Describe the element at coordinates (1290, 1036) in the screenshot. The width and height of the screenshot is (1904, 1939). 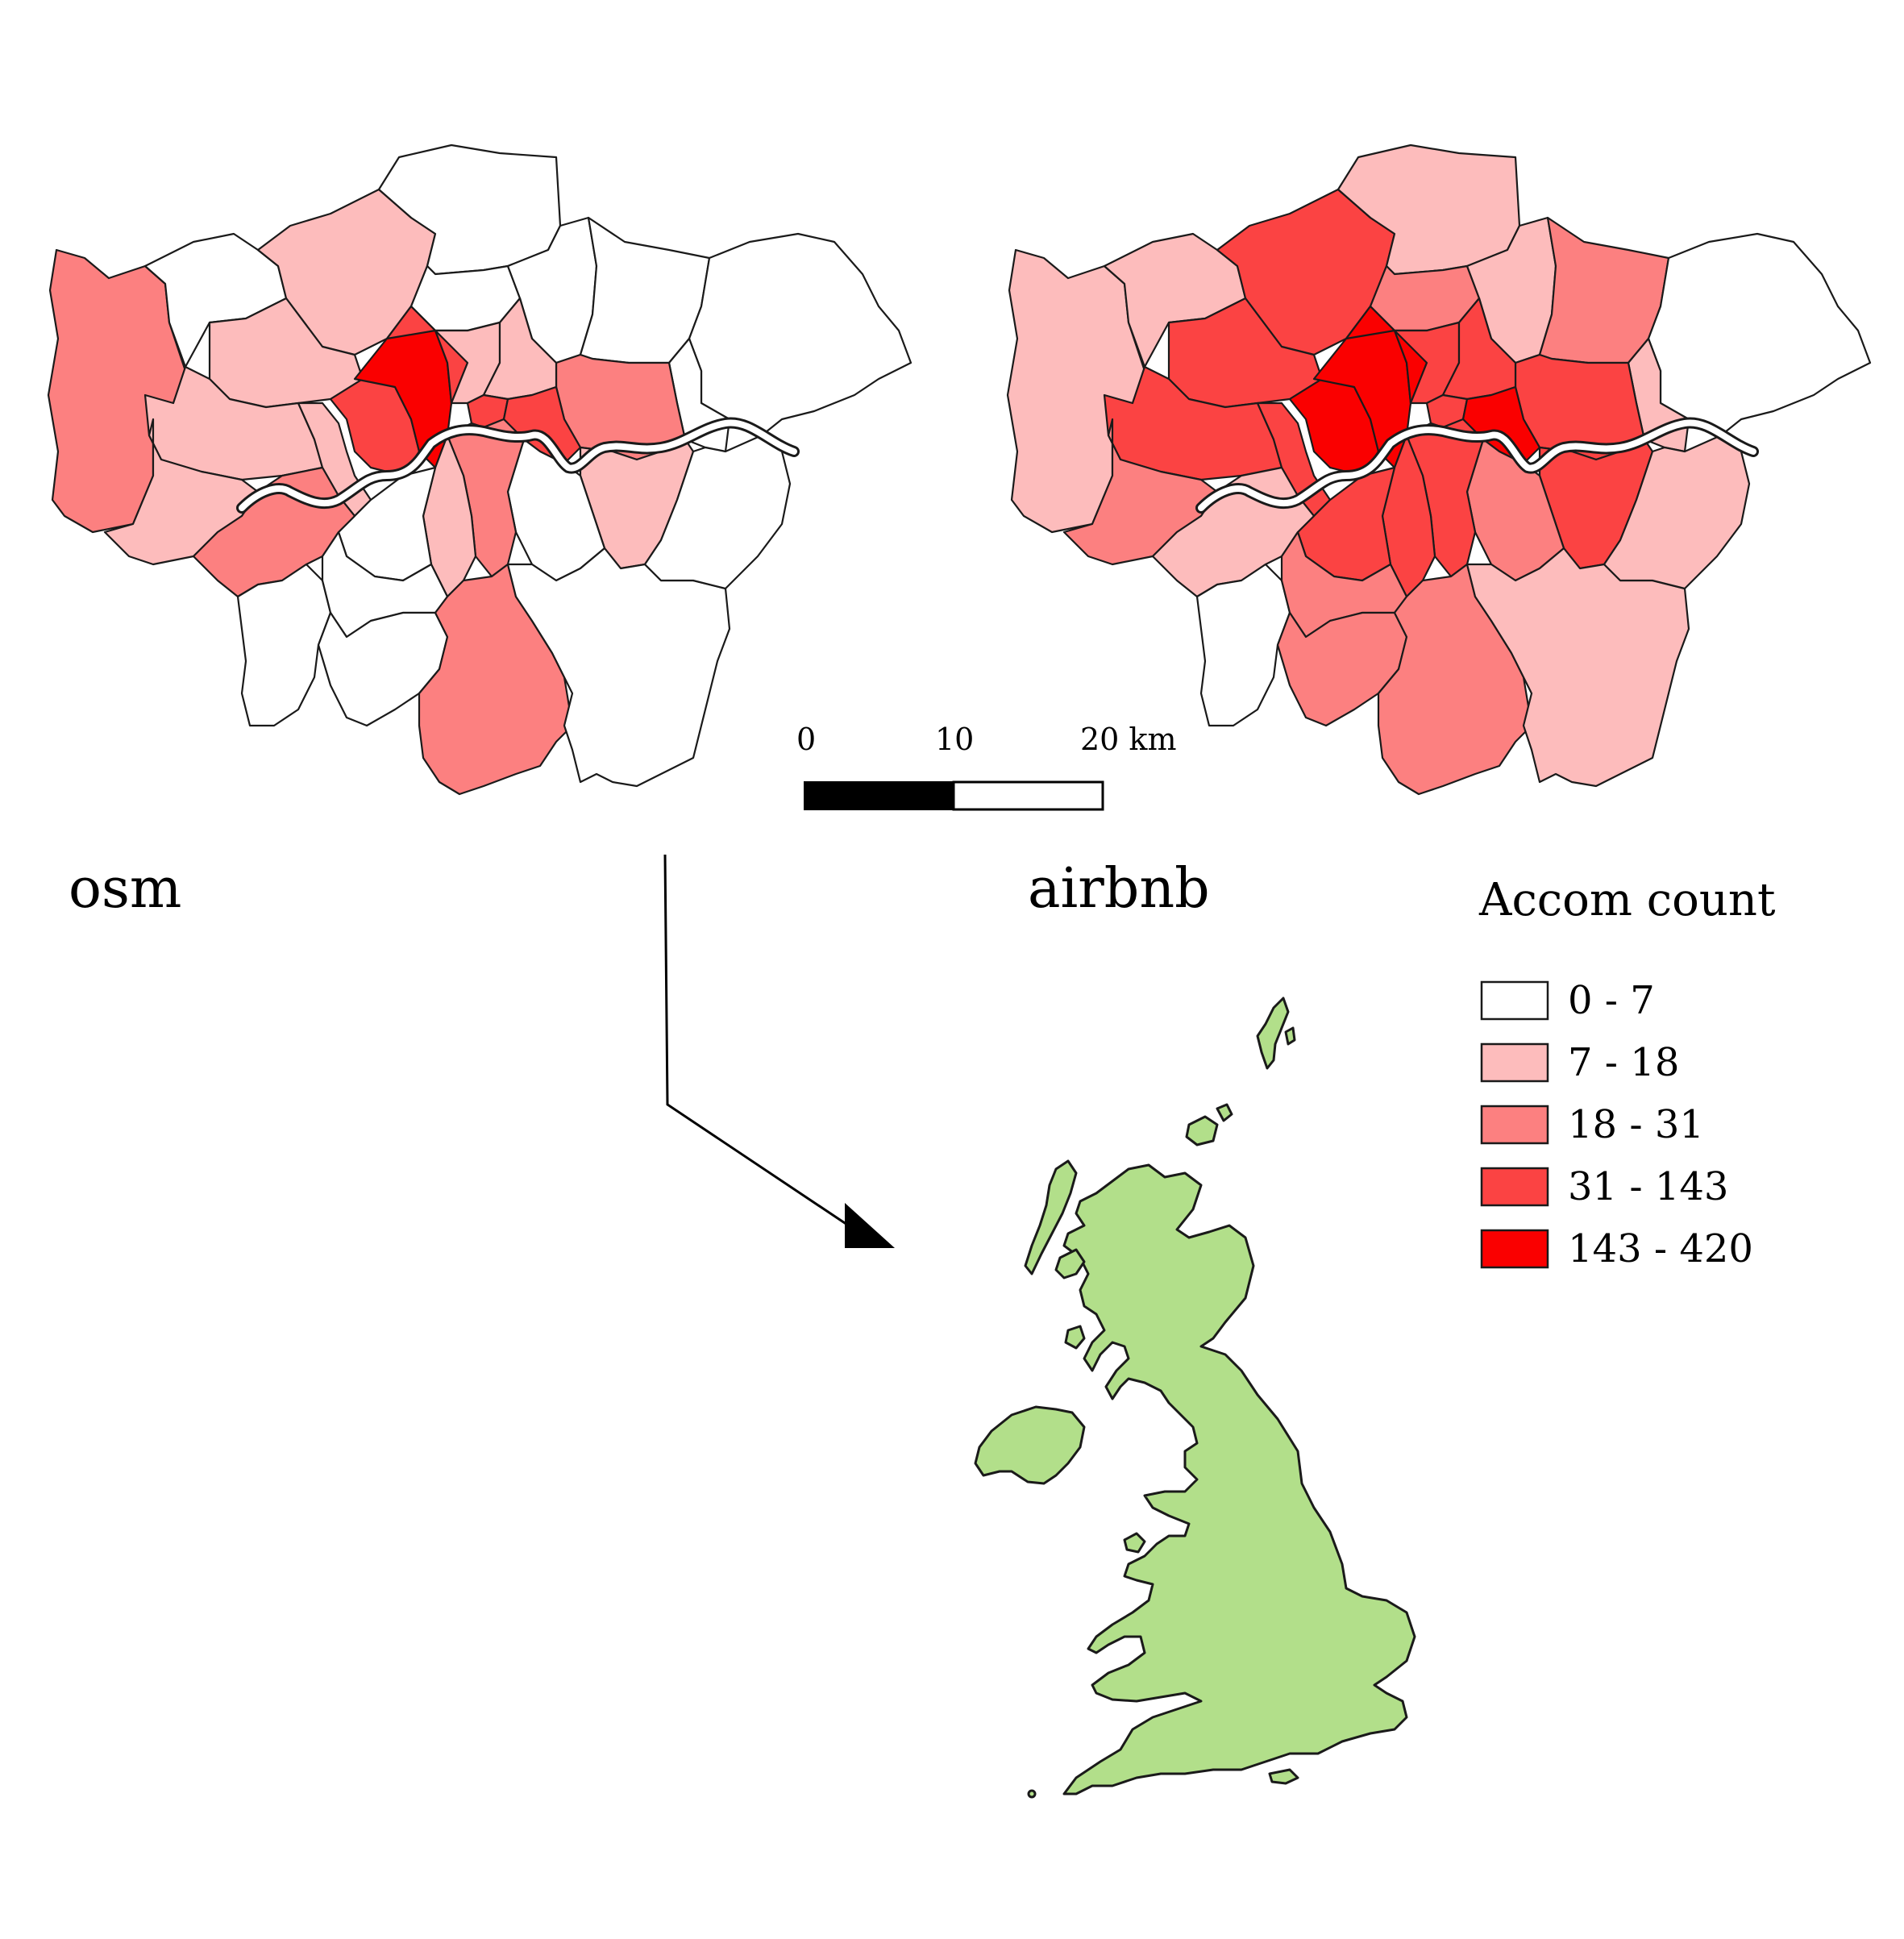
I see `shetland-small-shape` at that location.